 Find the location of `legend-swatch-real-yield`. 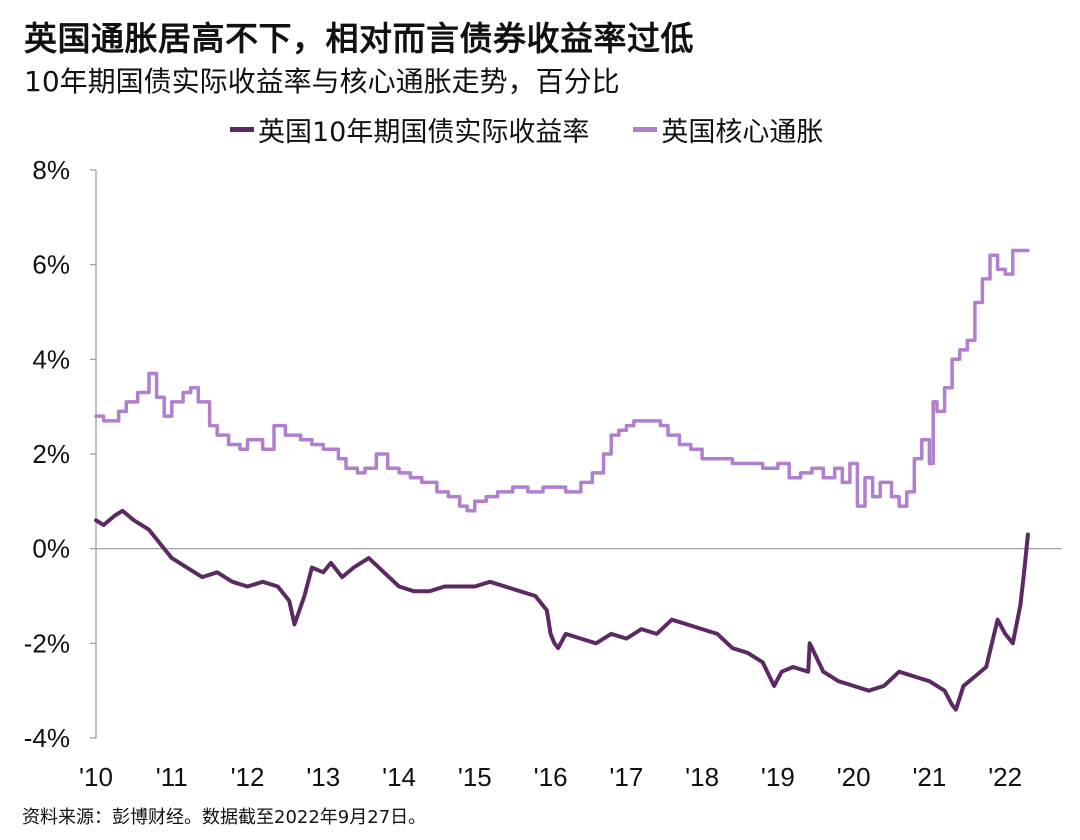

legend-swatch-real-yield is located at coordinates (242, 129).